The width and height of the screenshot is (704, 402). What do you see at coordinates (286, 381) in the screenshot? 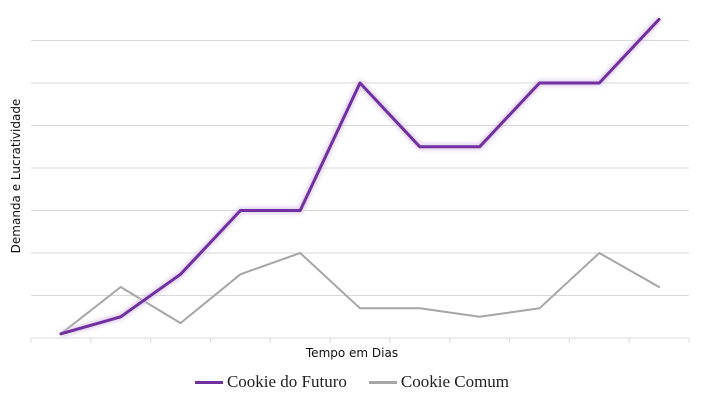
I see `legend-label: Cookie do Futuro` at bounding box center [286, 381].